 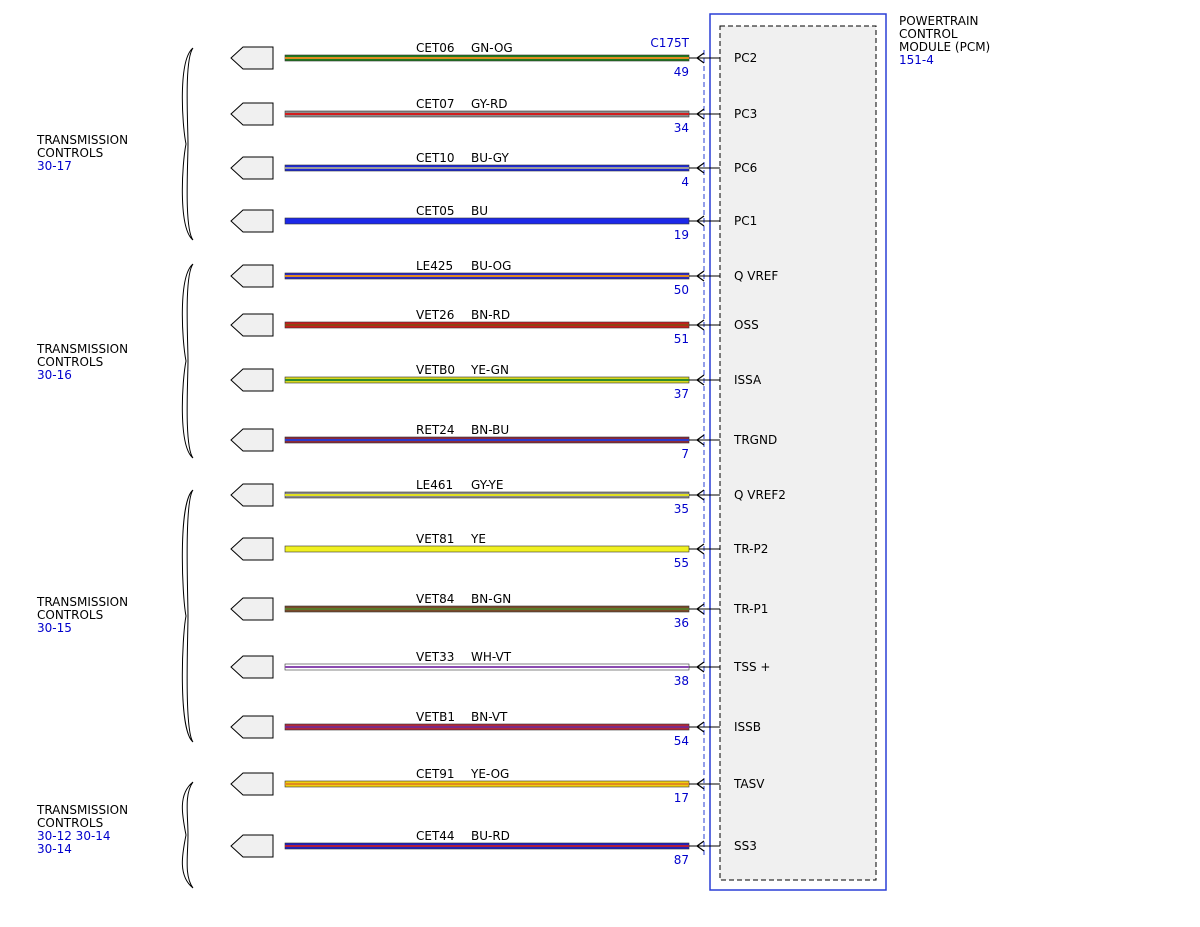 I want to click on pin-signal-label: Q VREF, so click(x=756, y=276).